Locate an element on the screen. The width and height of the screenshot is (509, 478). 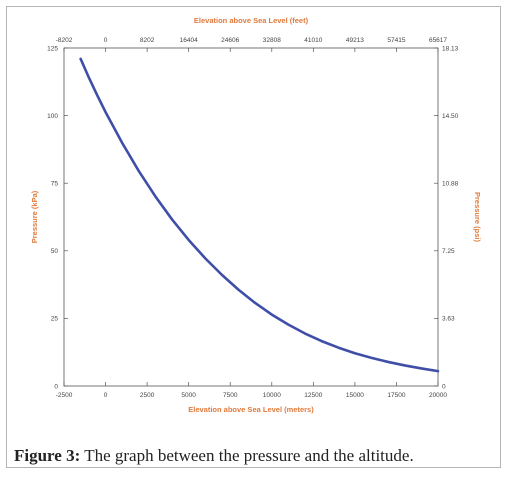
x-top-tick-label: 49213 is located at coordinates (355, 40).